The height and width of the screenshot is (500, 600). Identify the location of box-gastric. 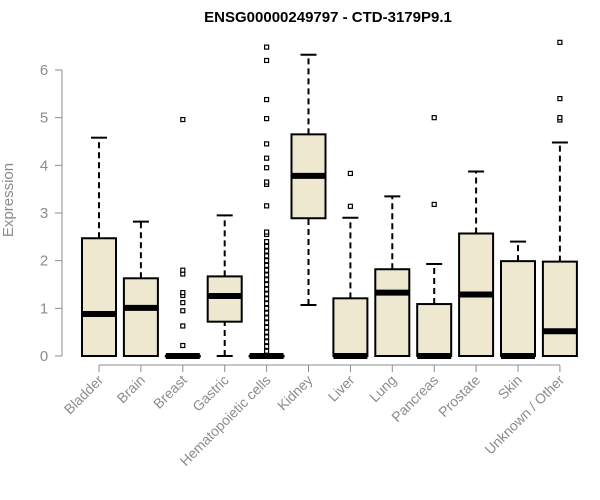
(224, 285).